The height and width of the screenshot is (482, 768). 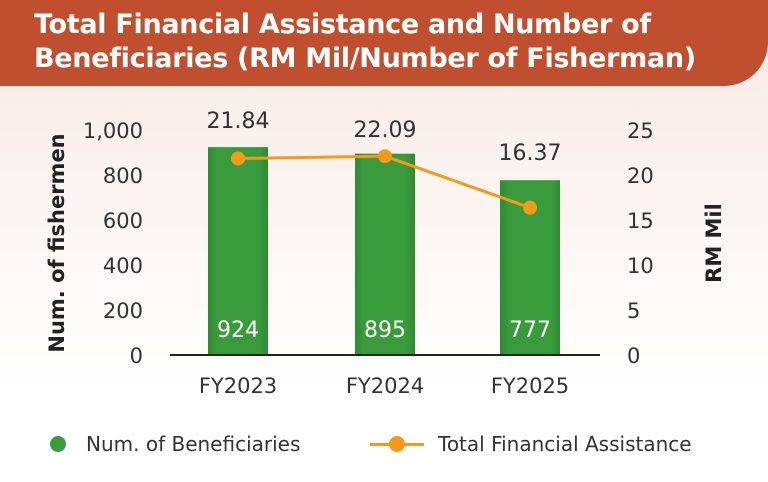 What do you see at coordinates (123, 266) in the screenshot?
I see `y-left-tick-label: 400` at bounding box center [123, 266].